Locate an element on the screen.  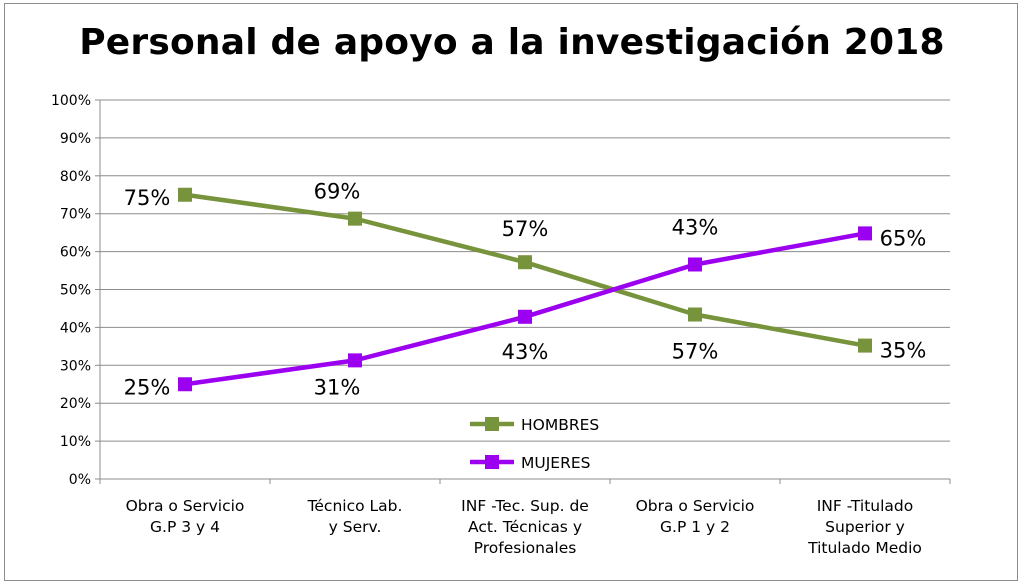
y-tick-label: 60% is located at coordinates (75, 253).